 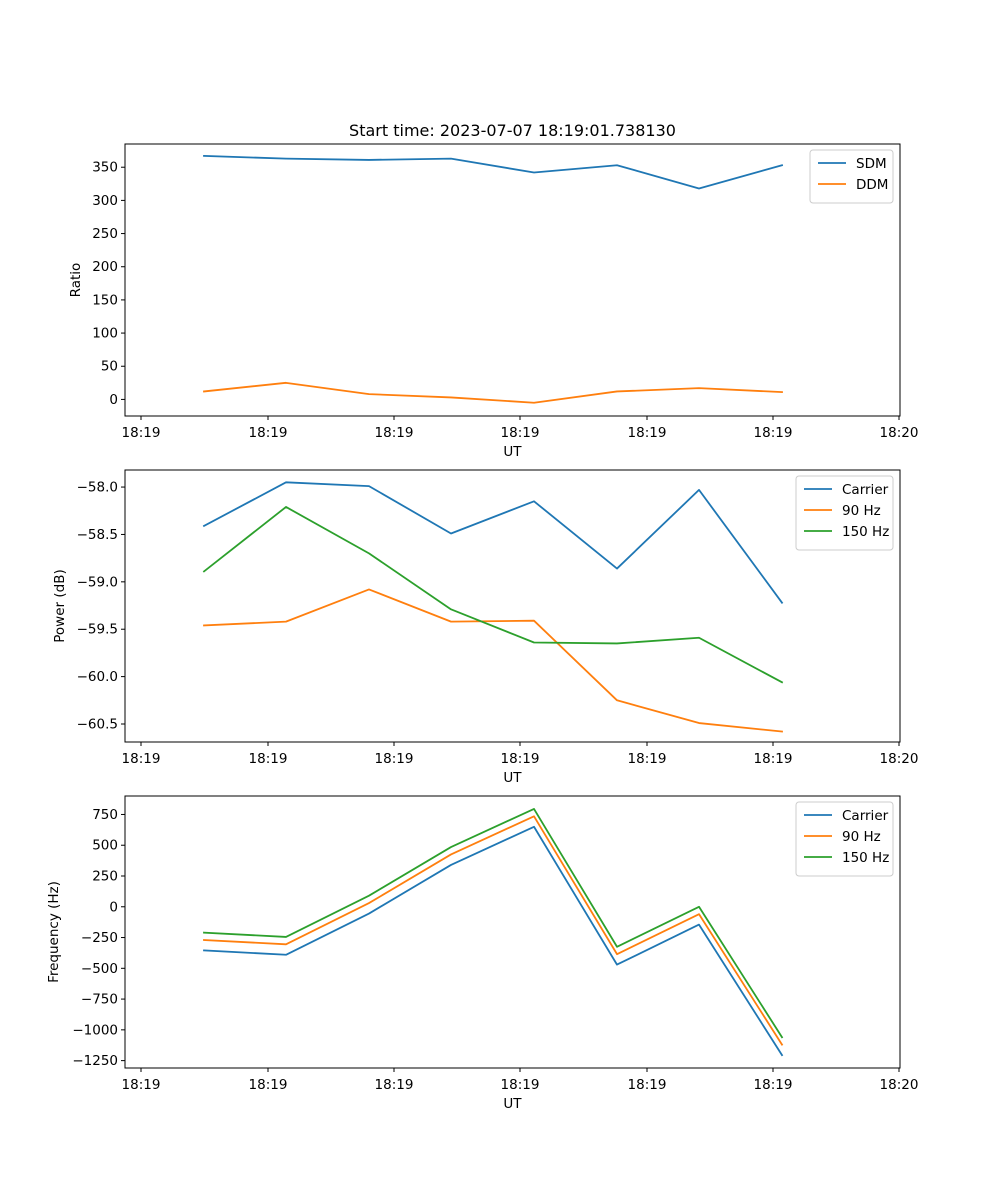 I want to click on legend: SDM DDM, so click(x=851, y=176).